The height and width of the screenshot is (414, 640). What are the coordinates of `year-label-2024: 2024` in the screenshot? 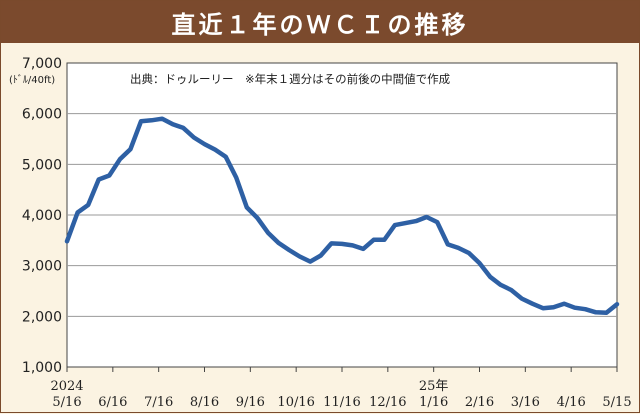 It's located at (66, 386).